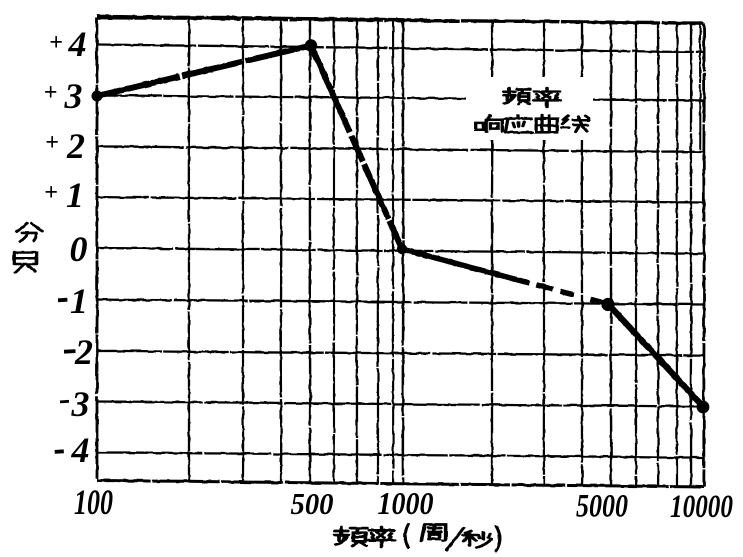  What do you see at coordinates (312, 503) in the screenshot?
I see `svg-text: 500` at bounding box center [312, 503].